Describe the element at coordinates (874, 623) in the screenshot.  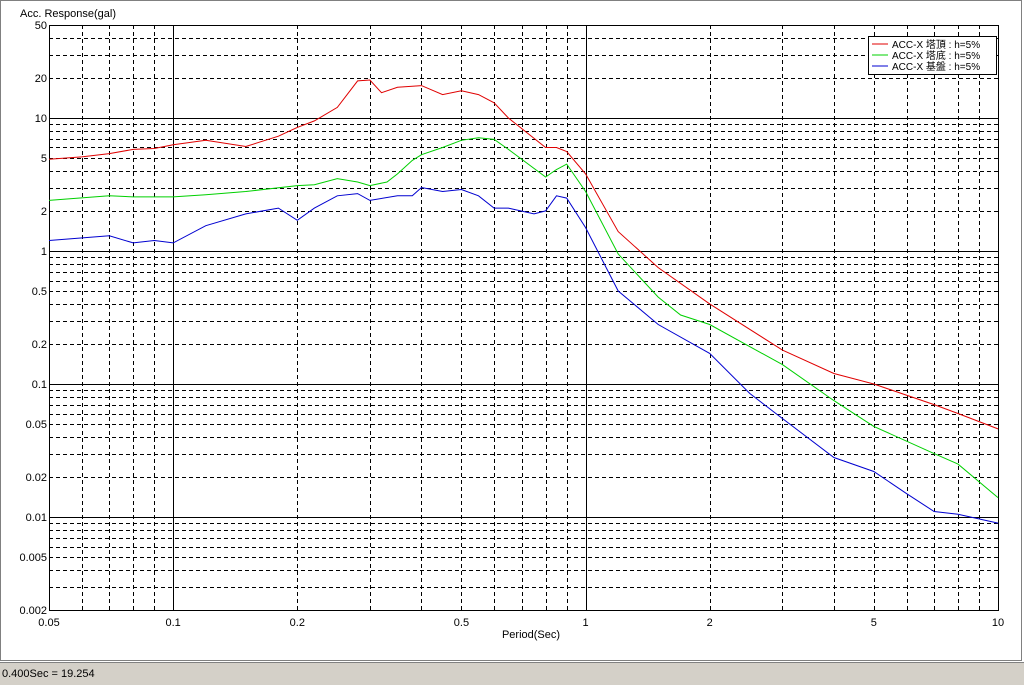
I see `x-tick-label: 5` at that location.